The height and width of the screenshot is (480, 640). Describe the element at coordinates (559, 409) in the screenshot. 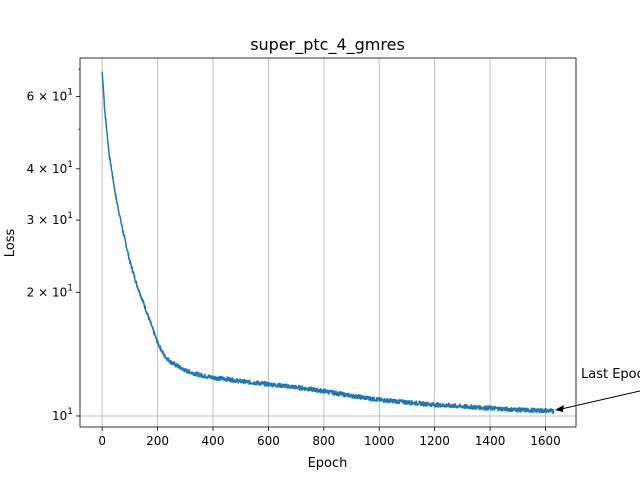

I see `annotation-arrow-head` at that location.